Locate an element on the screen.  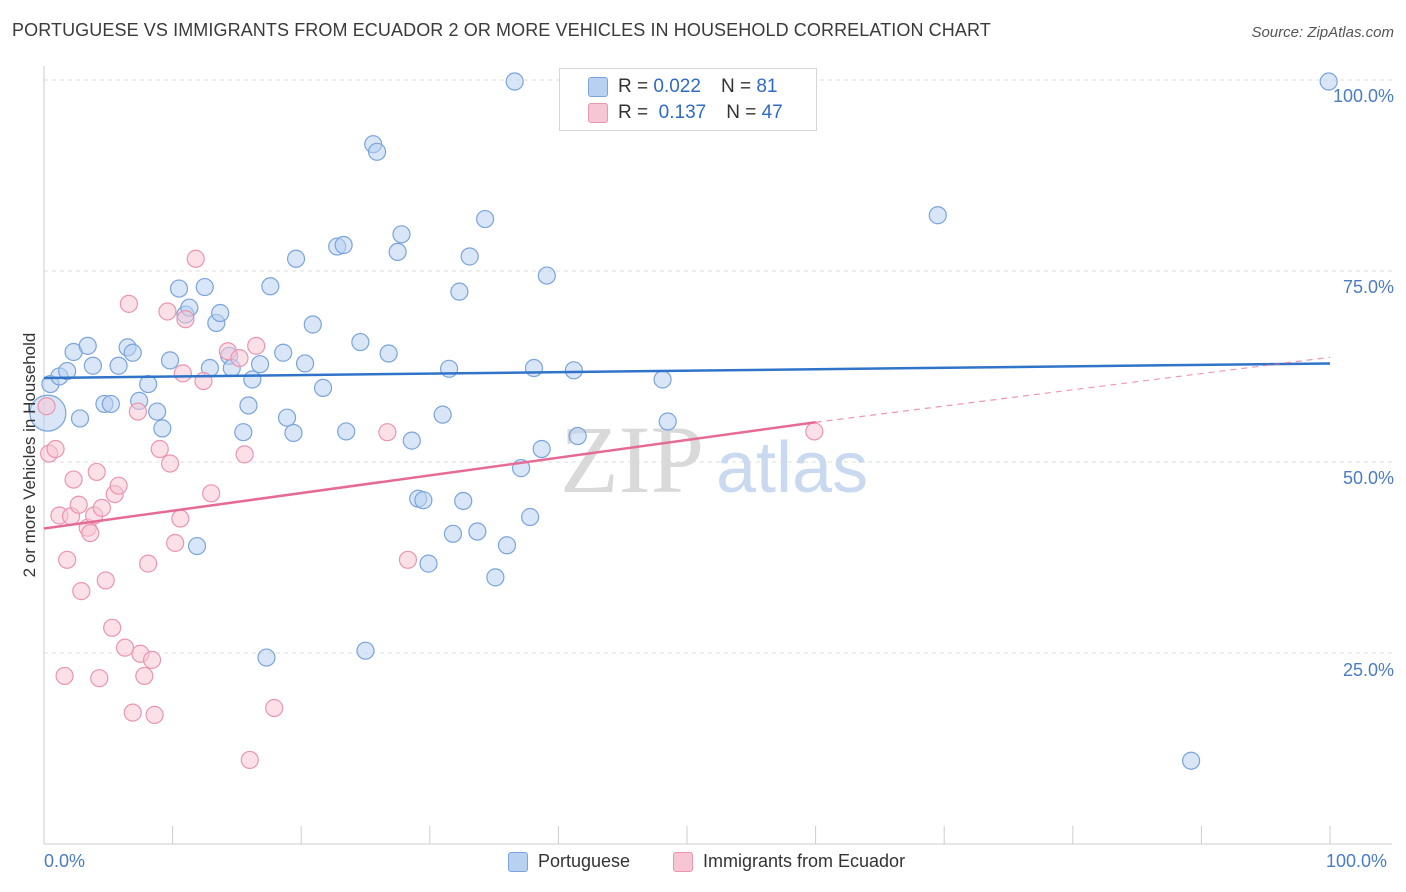
y-tick-label-50: 50.0% is located at coordinates (1368, 478).